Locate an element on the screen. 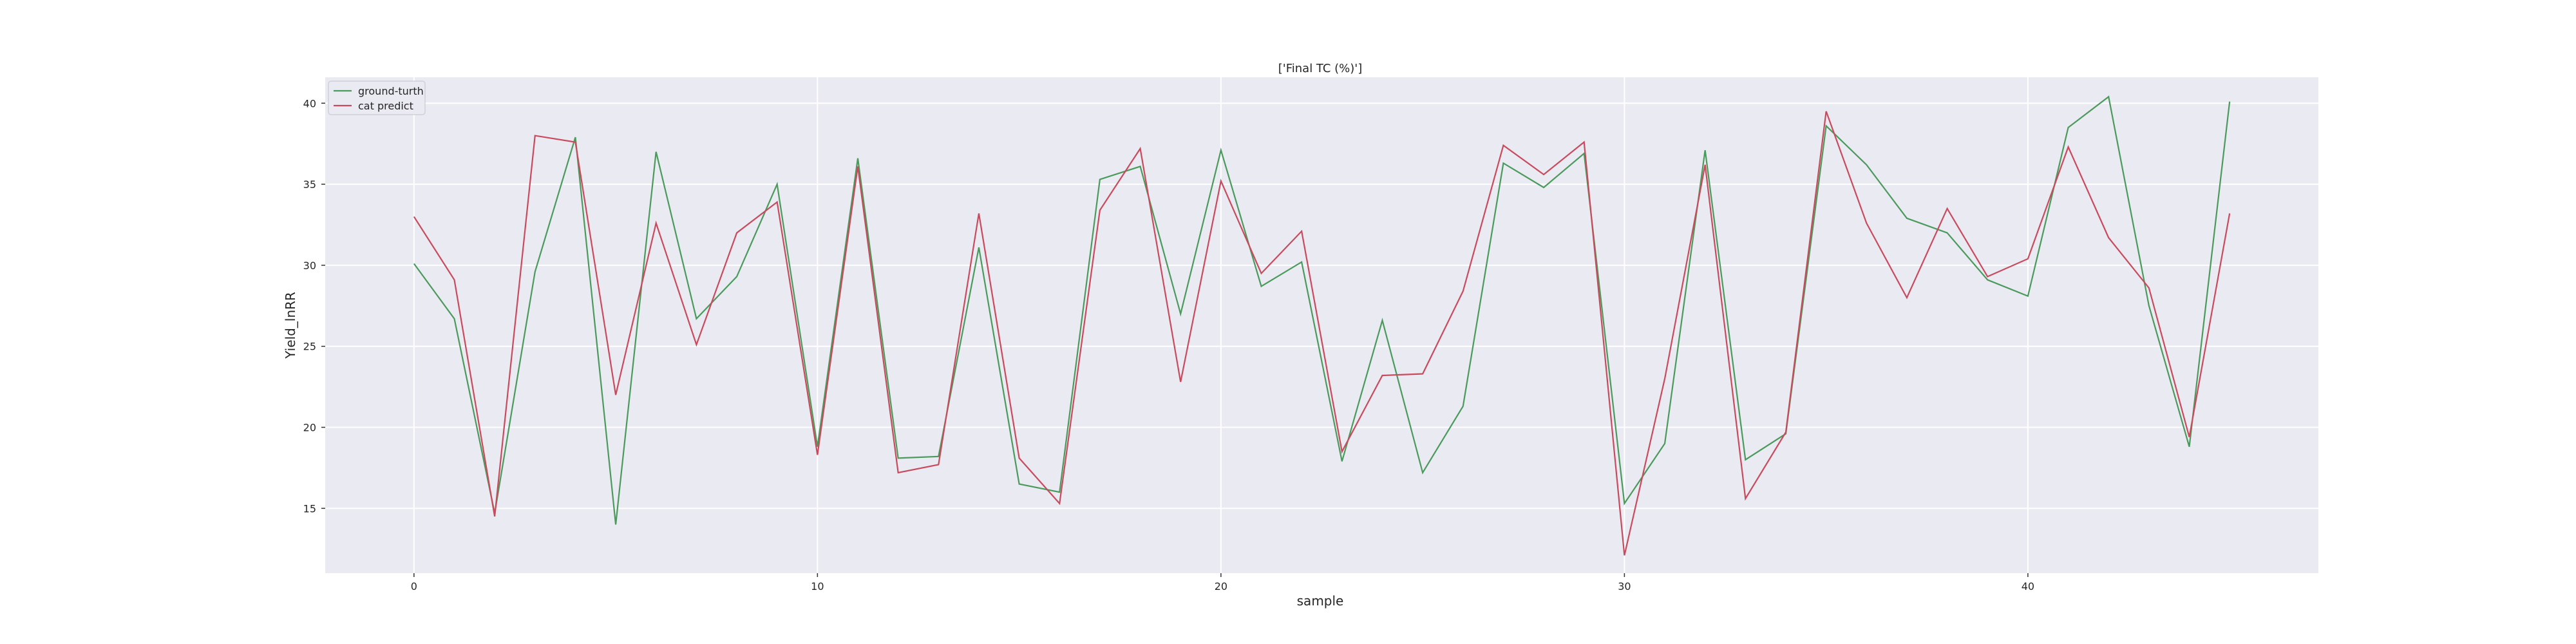 The height and width of the screenshot is (644, 2576). legend: ground-turth cat predict is located at coordinates (377, 97).